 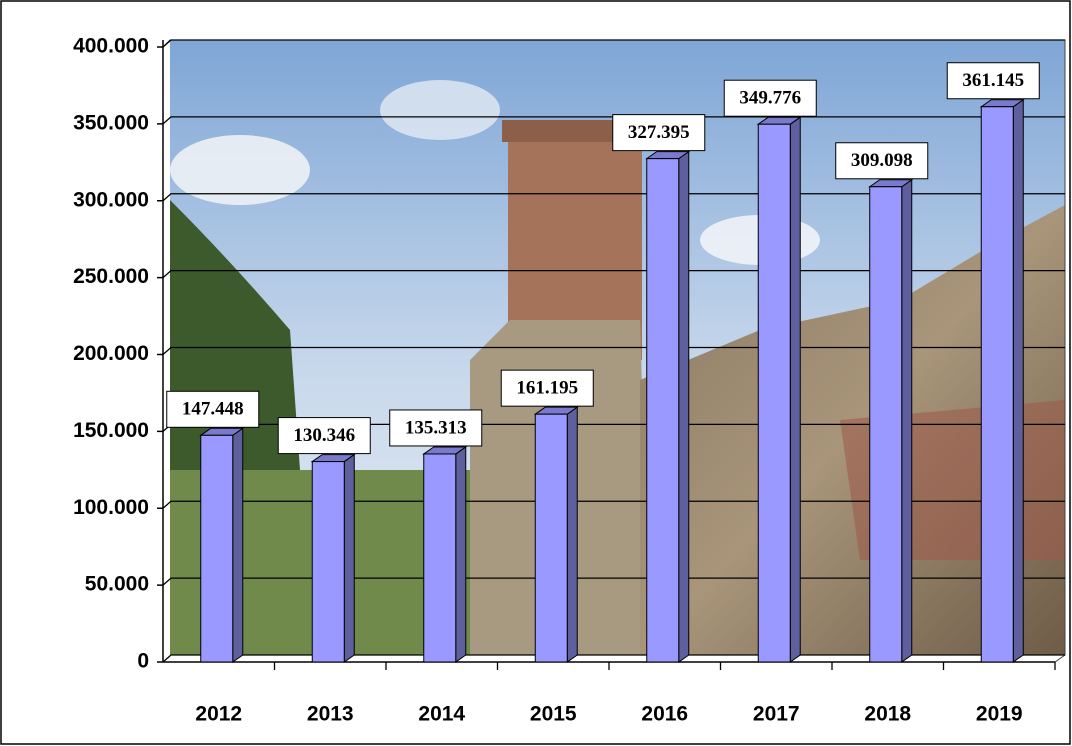 I want to click on value-label: 361.145, so click(x=993, y=80).